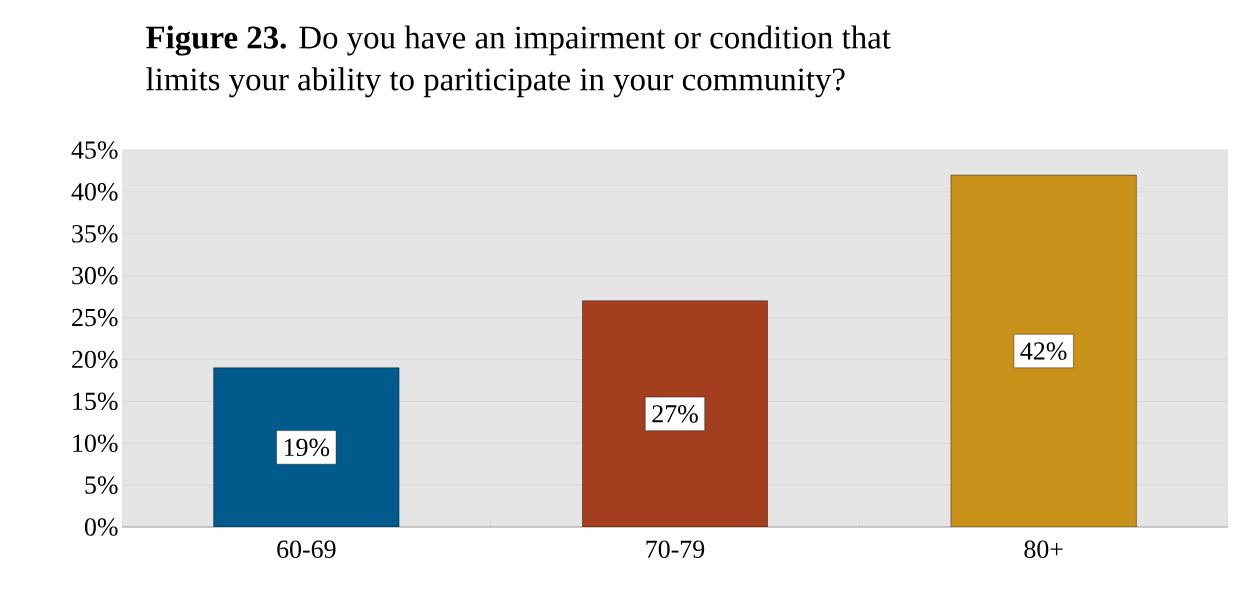  What do you see at coordinates (1043, 351) in the screenshot?
I see `data-label: 42%` at bounding box center [1043, 351].